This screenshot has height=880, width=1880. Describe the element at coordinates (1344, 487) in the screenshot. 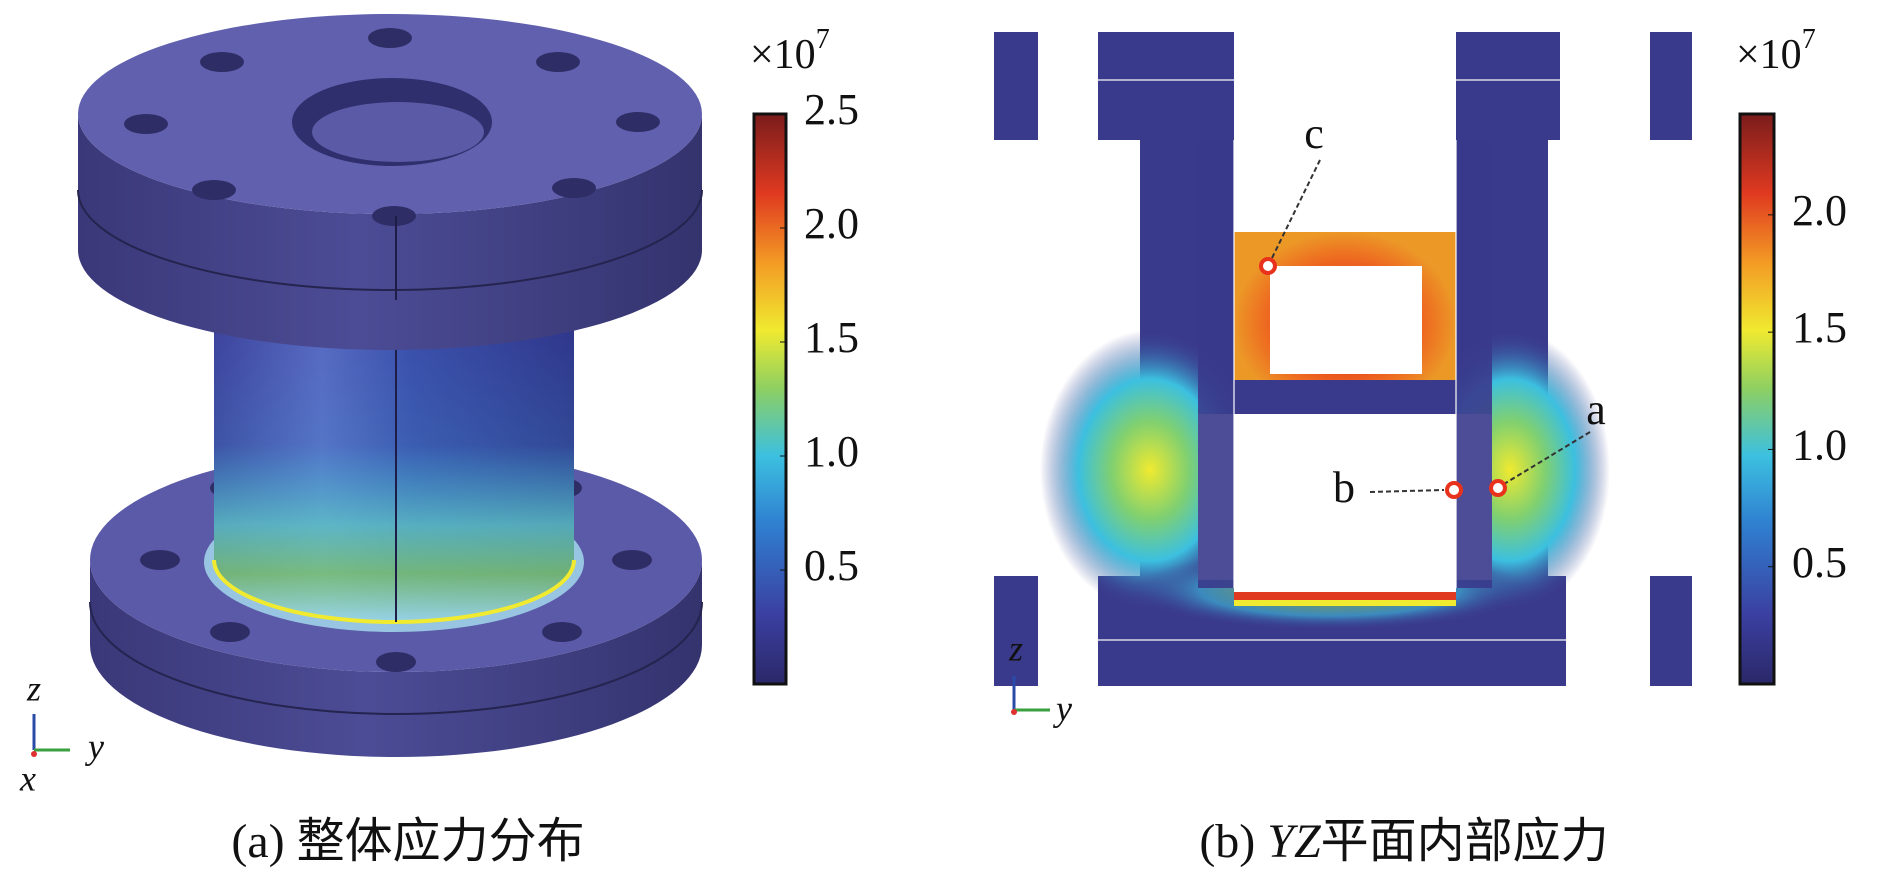

I see `point-label: b` at that location.